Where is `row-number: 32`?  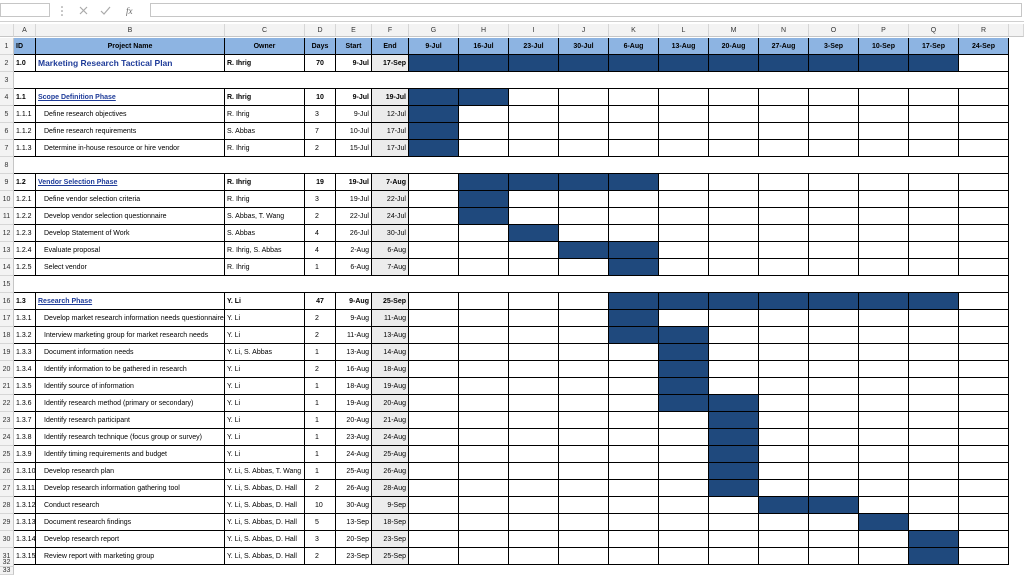 row-number: 32 is located at coordinates (7, 563).